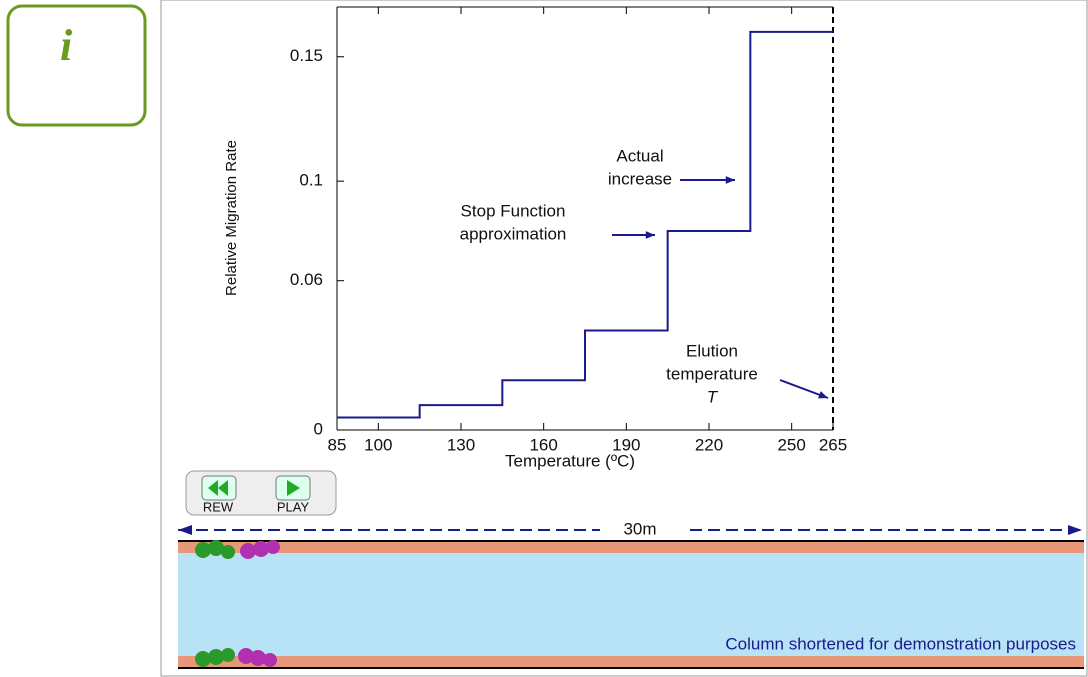  What do you see at coordinates (543, 444) in the screenshot?
I see `x-tick-label: 160` at bounding box center [543, 444].